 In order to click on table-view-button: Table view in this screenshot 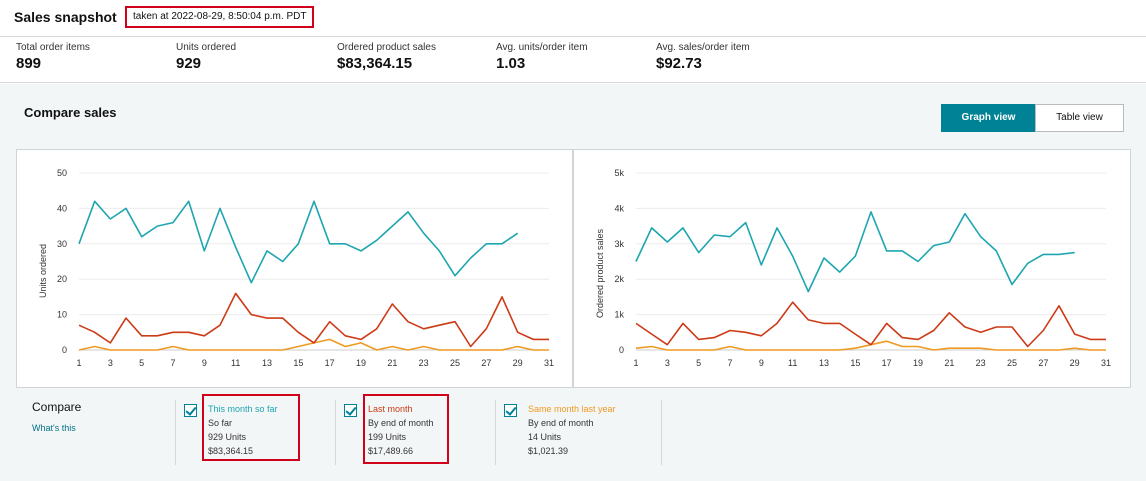, I will do `click(1079, 118)`.